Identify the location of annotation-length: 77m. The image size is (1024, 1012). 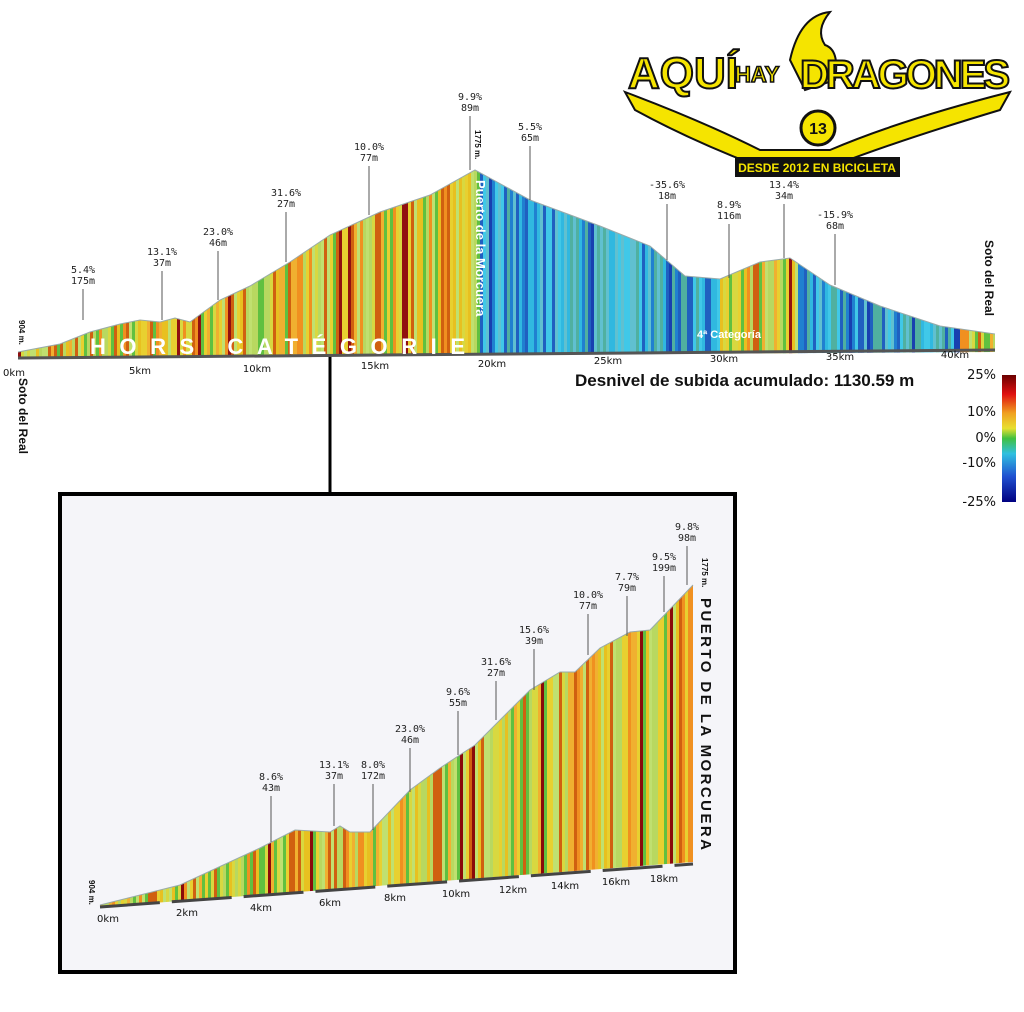
(588, 606).